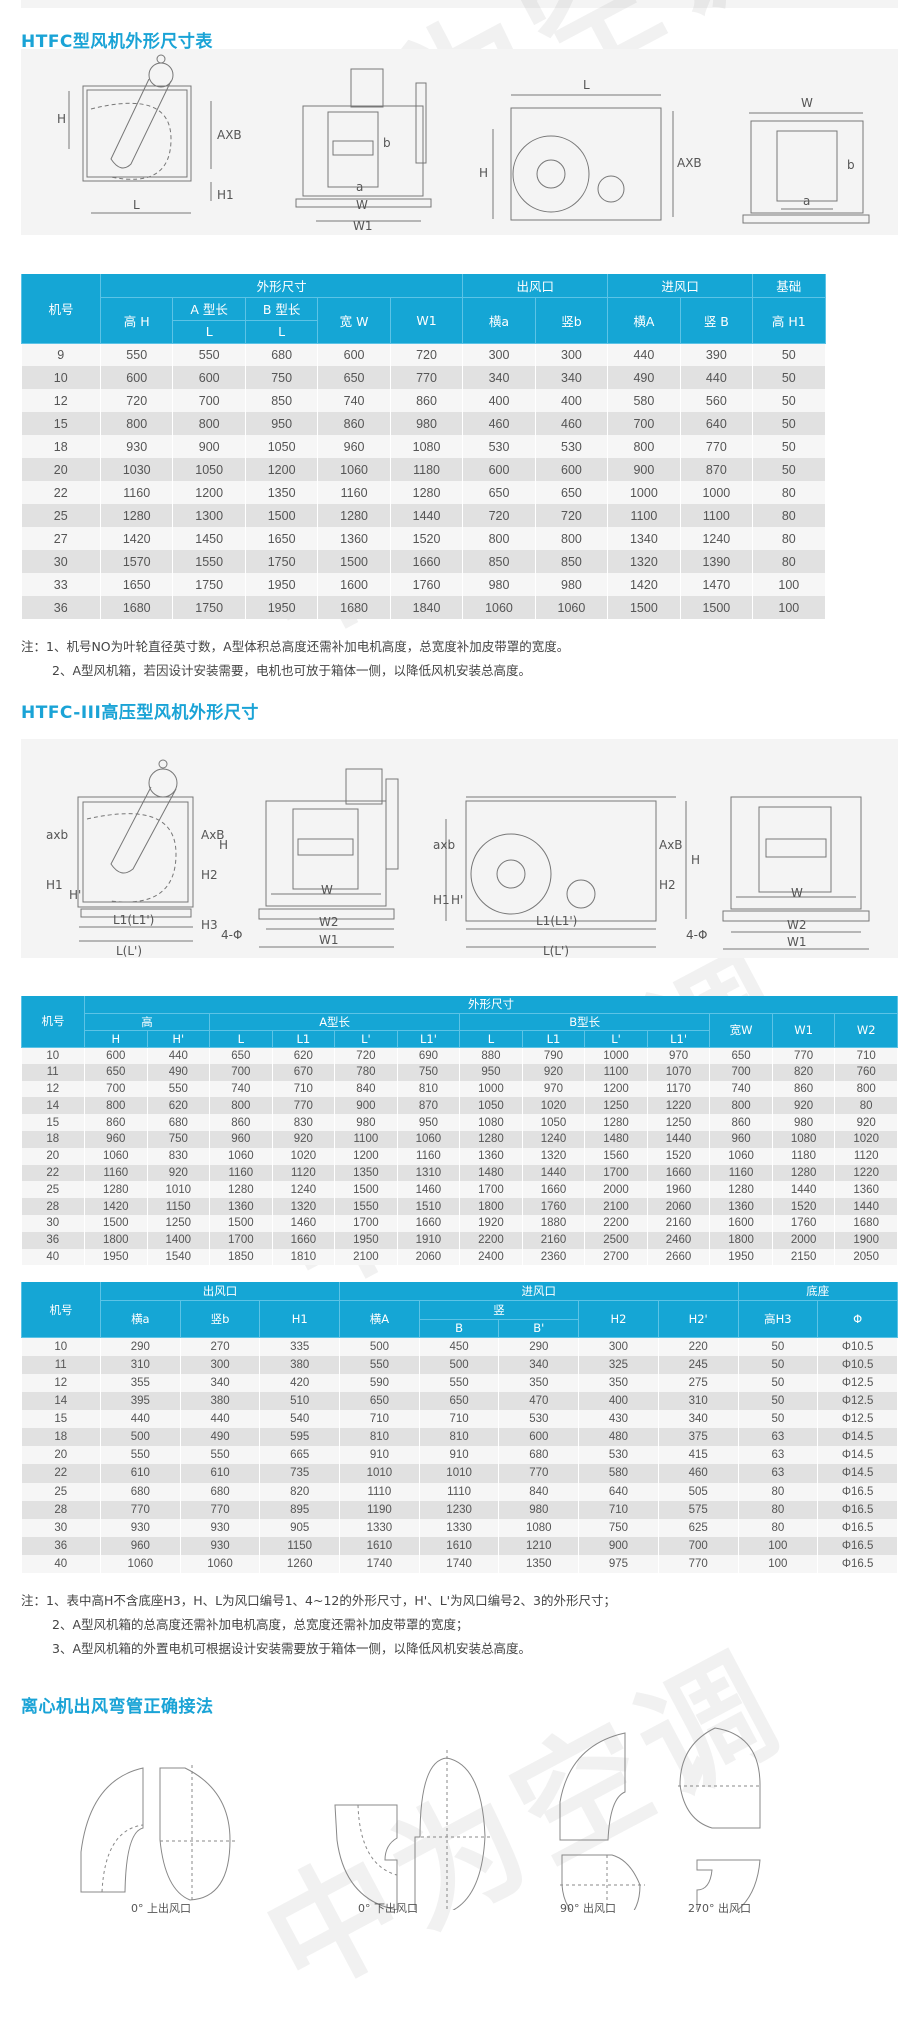 This screenshot has height=2028, width=900. Describe the element at coordinates (304, 1106) in the screenshot. I see `table-cell: 770` at that location.